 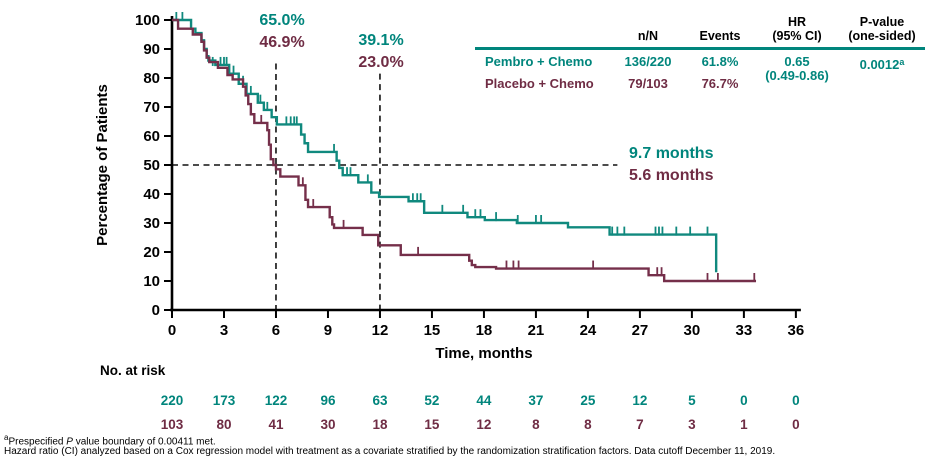 I want to click on x-tick-label: 9, so click(x=328, y=330).